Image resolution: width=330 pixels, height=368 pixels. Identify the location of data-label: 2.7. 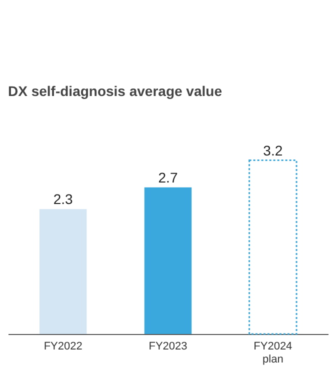
(168, 177).